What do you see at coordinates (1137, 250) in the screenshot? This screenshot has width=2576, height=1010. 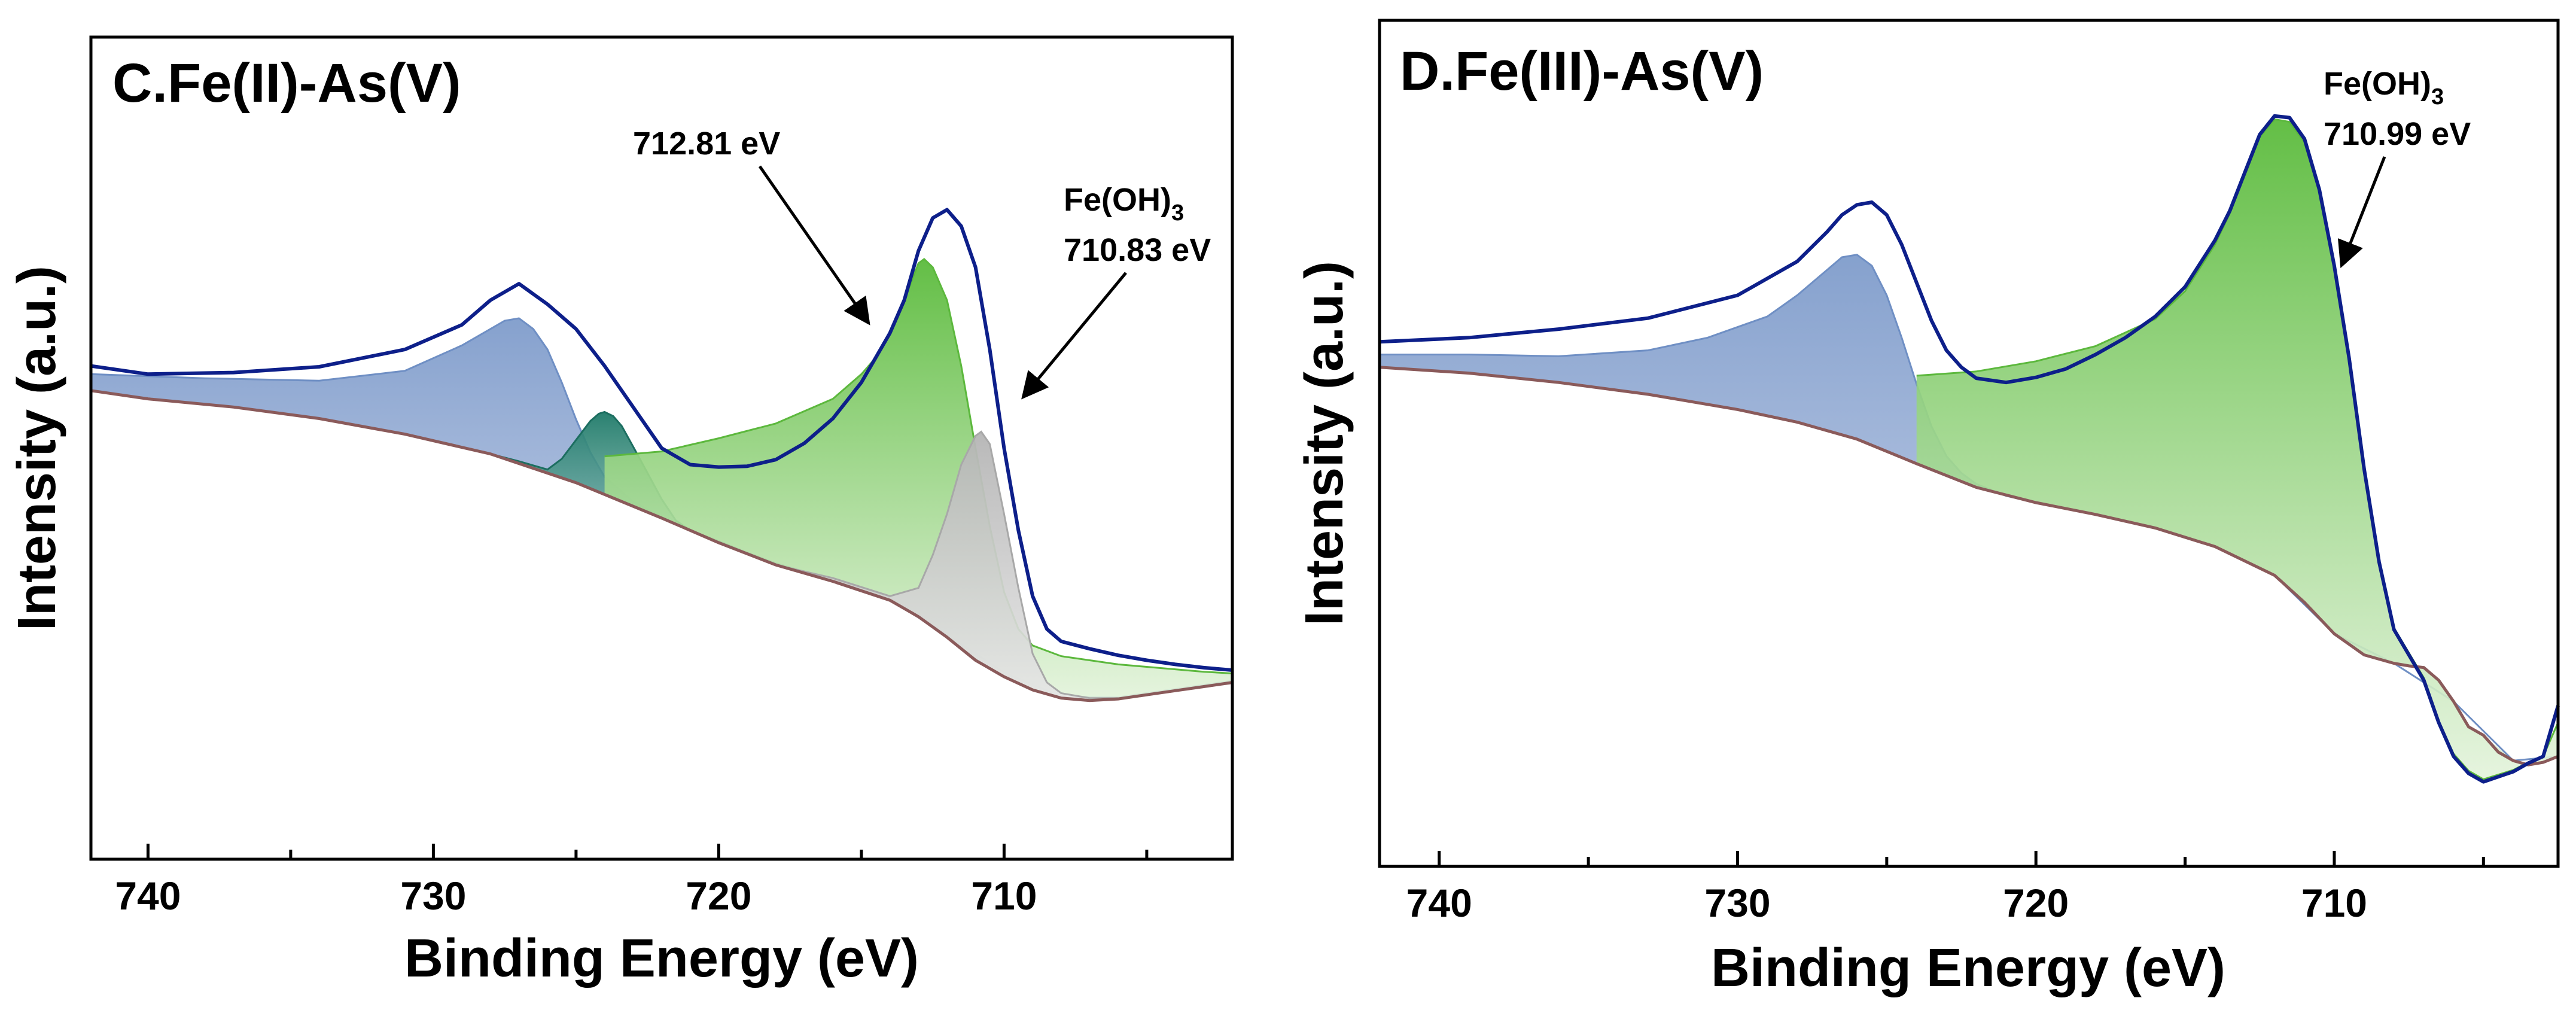 I see `panel-c-annotation-710-83: 710.83 eV` at bounding box center [1137, 250].